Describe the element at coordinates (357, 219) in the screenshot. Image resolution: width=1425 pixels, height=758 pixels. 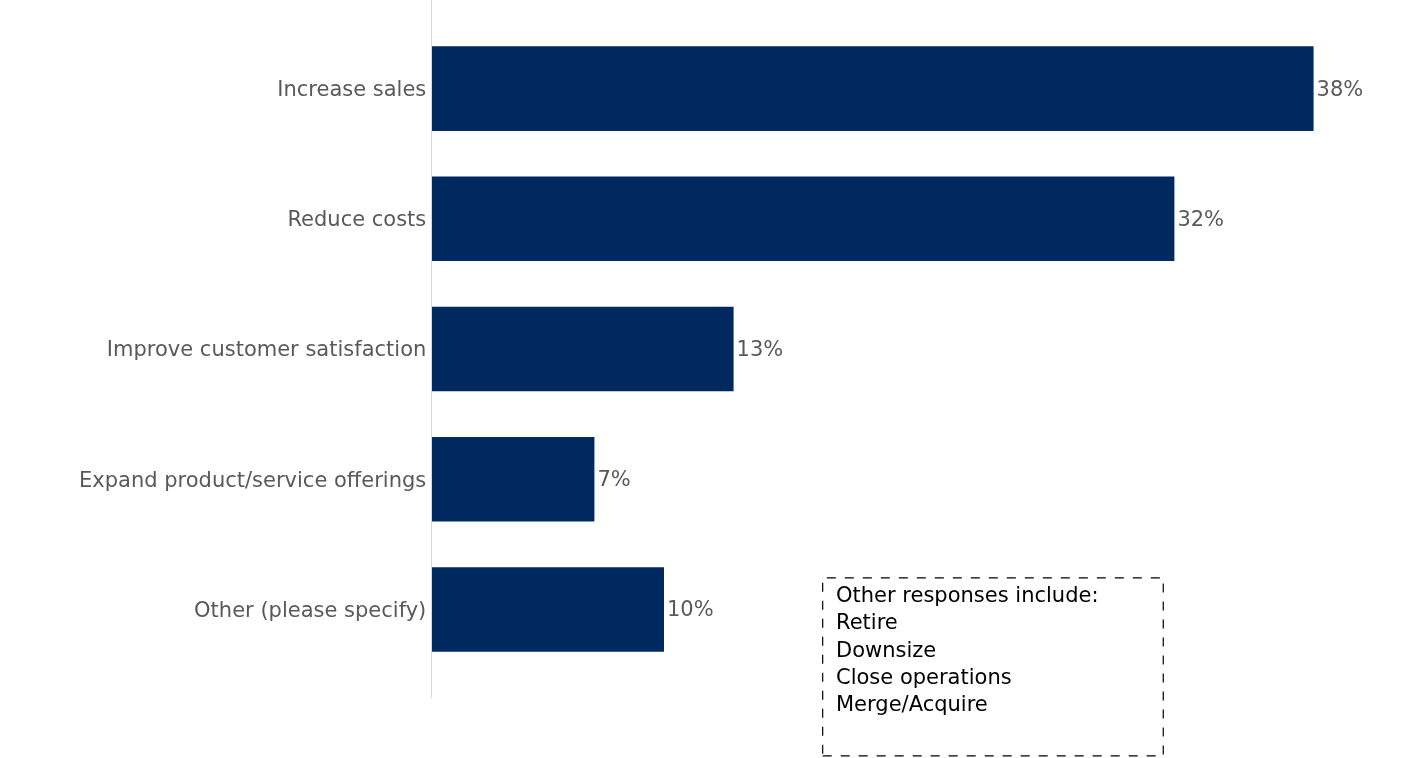
I see `y-tick-label: Reduce costs` at that location.